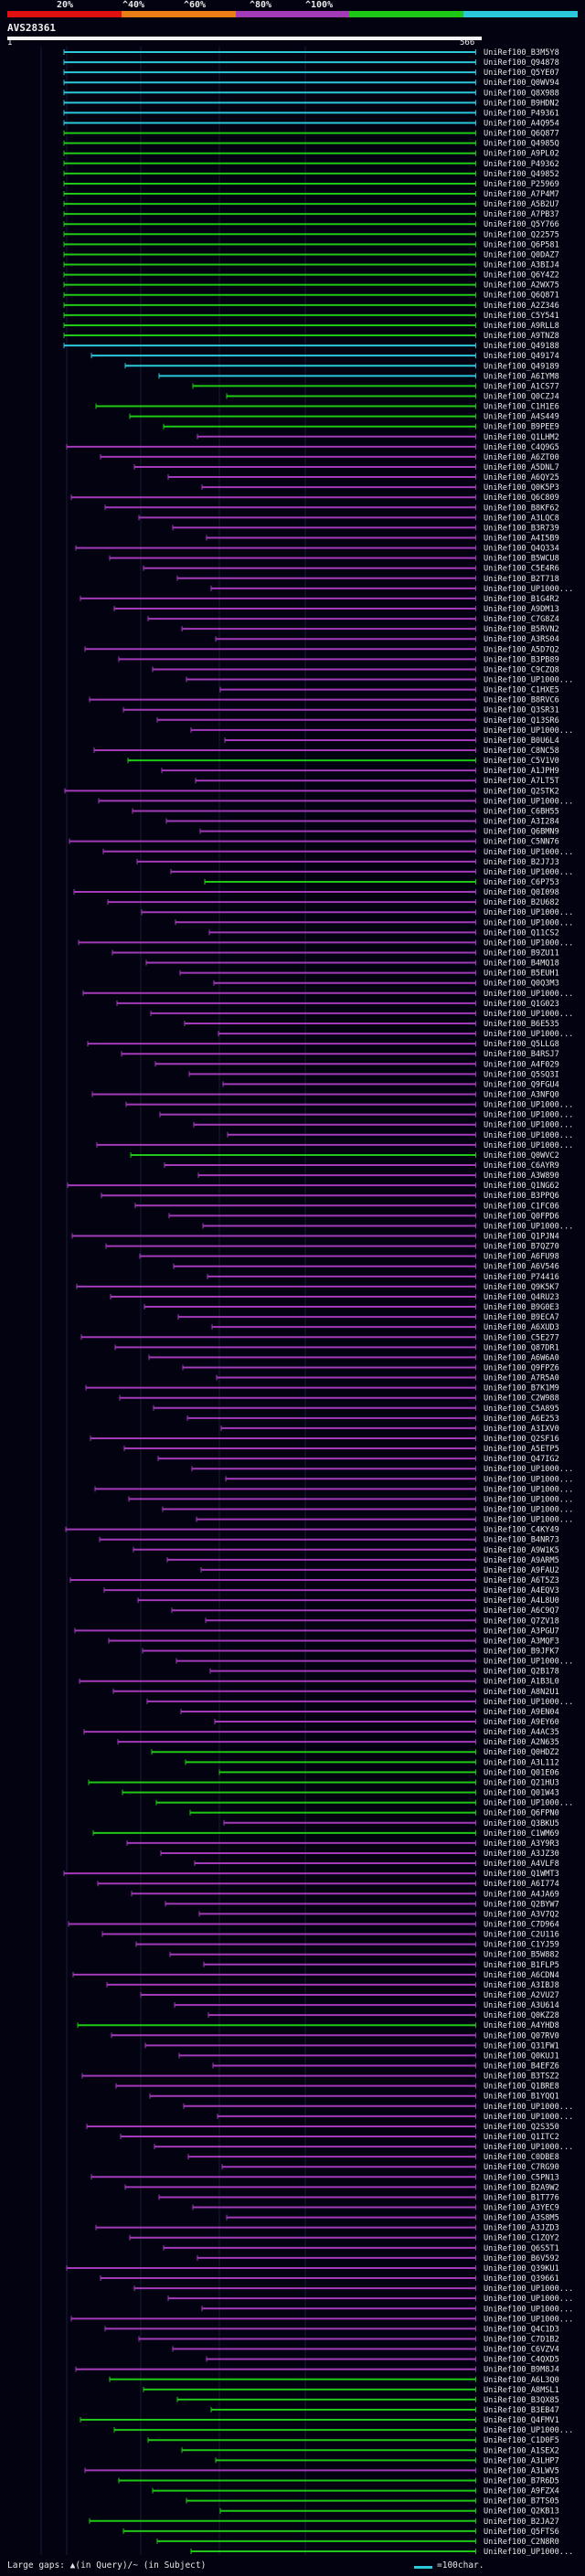 Image resolution: width=585 pixels, height=2576 pixels. Describe the element at coordinates (521, 1327) in the screenshot. I see `hit-label: UniRef100_A6XUD3` at that location.